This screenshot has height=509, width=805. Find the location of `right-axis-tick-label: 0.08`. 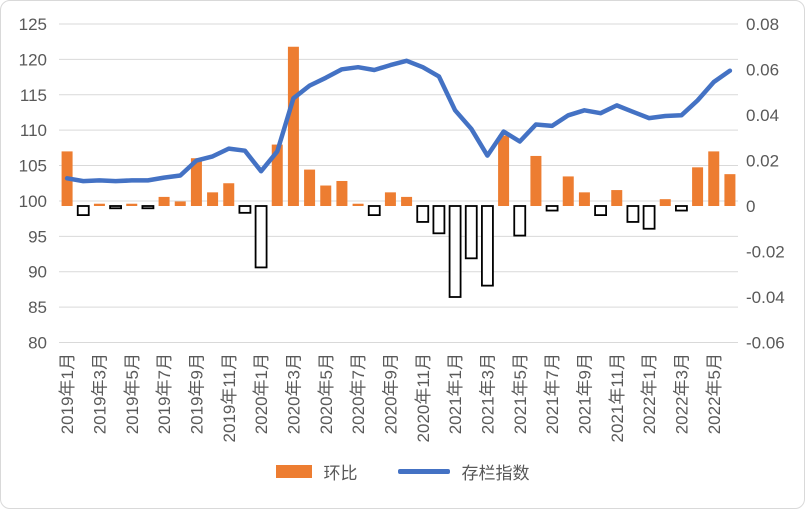

right-axis-tick-label: 0.08 is located at coordinates (762, 24).